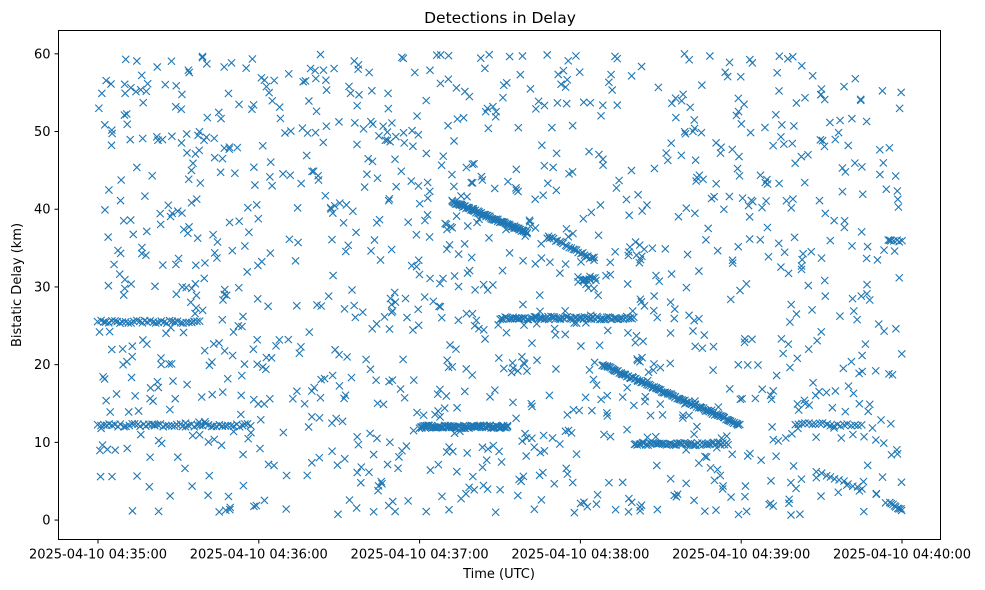 This screenshot has width=985, height=590. I want to click on x-axis-title: Time (UTC), so click(498, 574).